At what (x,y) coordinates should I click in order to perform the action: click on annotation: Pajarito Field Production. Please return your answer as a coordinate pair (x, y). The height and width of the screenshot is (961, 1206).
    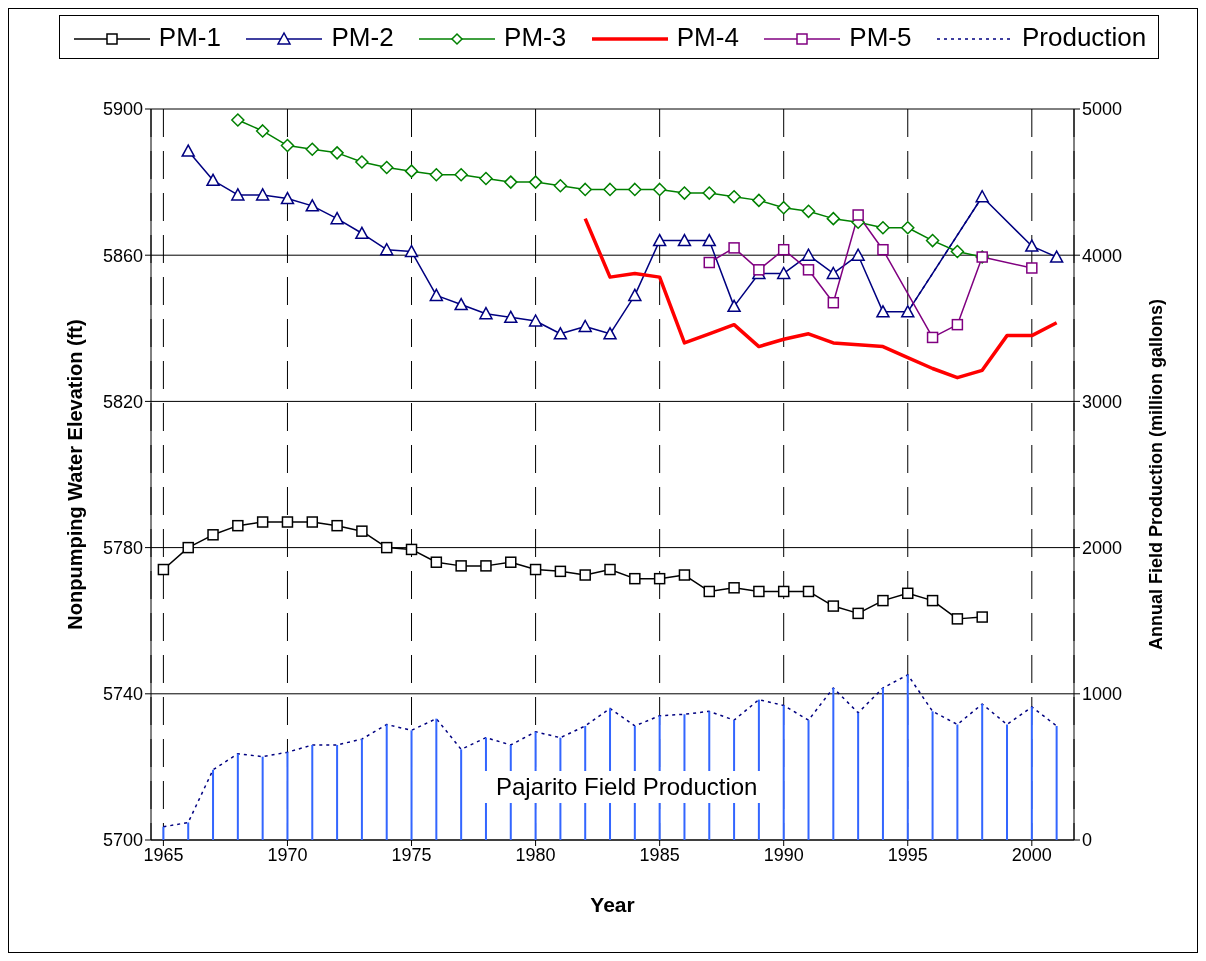
    Looking at the image, I should click on (627, 787).